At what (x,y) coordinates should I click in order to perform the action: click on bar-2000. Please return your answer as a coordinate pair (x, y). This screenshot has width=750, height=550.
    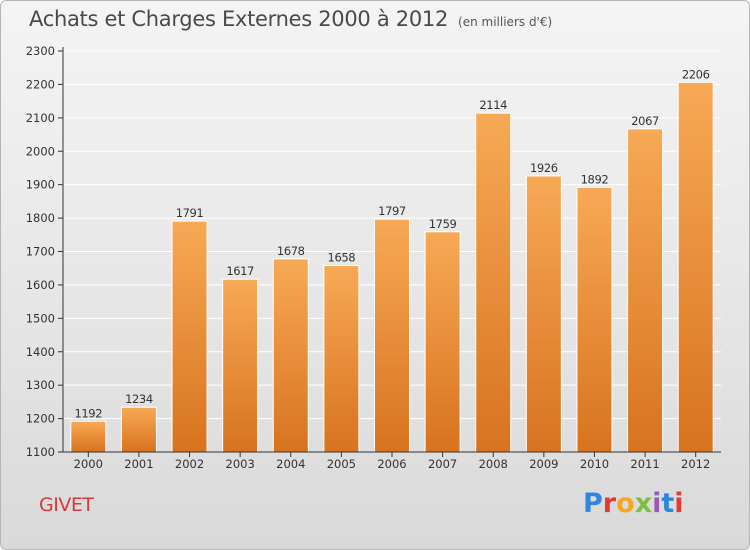
    Looking at the image, I should click on (88, 436).